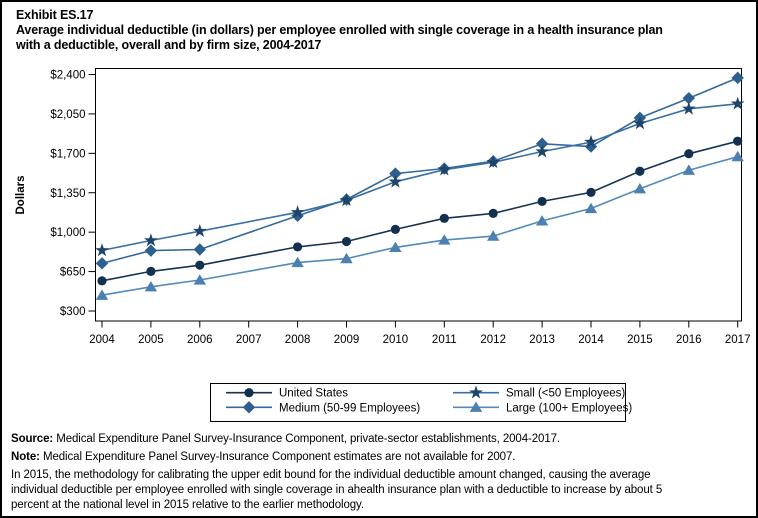 Image resolution: width=758 pixels, height=518 pixels. What do you see at coordinates (396, 340) in the screenshot?
I see `x-tick-label: 2010` at bounding box center [396, 340].